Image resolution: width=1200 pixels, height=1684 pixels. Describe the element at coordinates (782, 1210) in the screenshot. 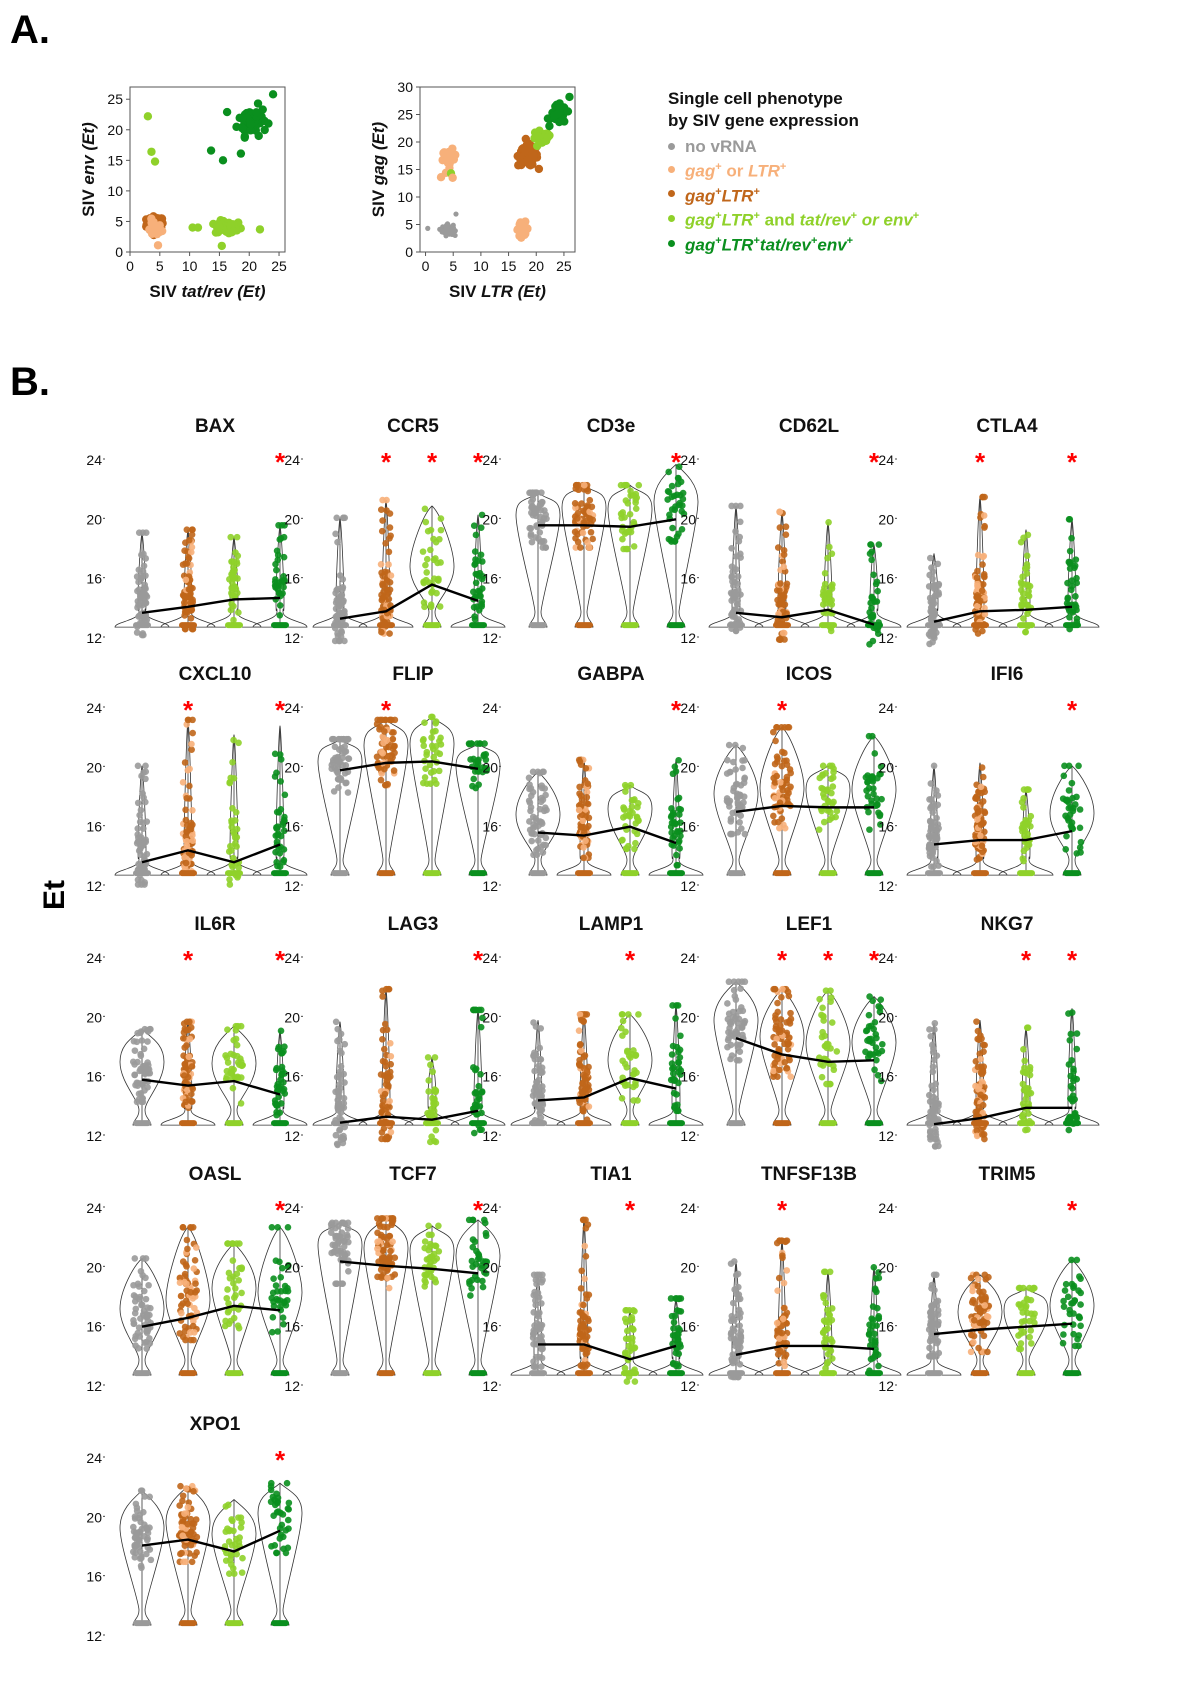

I see `significance-asterisk: *` at that location.